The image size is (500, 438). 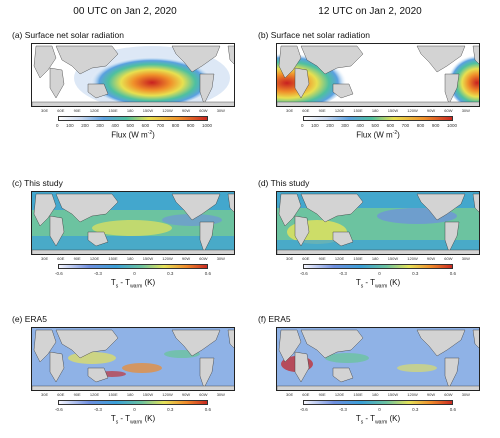 I want to click on panel-c-map, so click(x=133, y=223).